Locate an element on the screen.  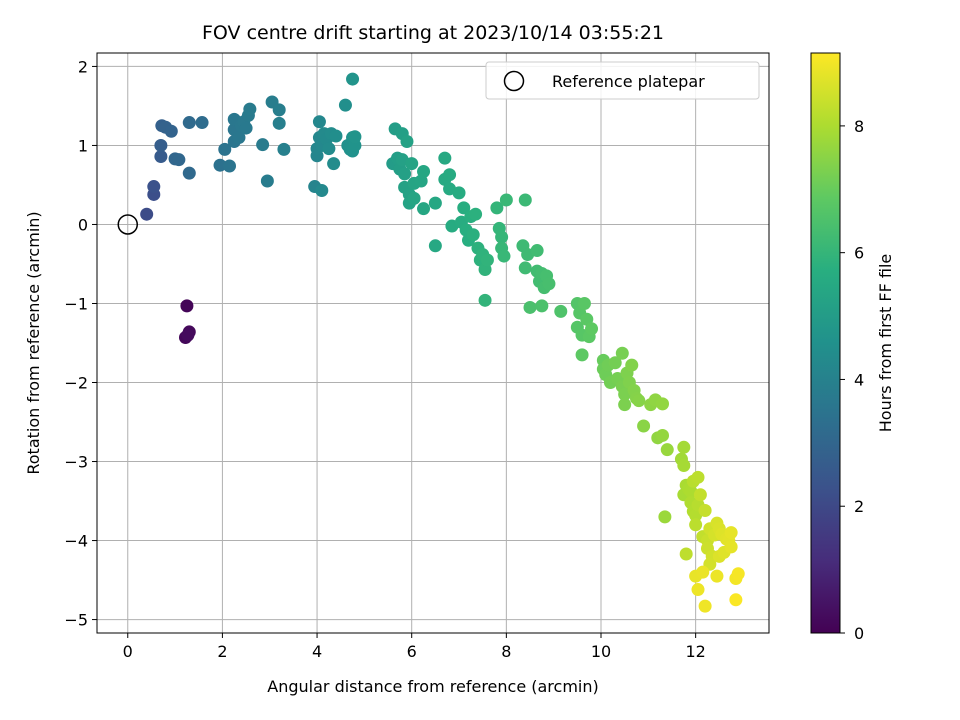
y-tick-label: 2 is located at coordinates (83, 66).